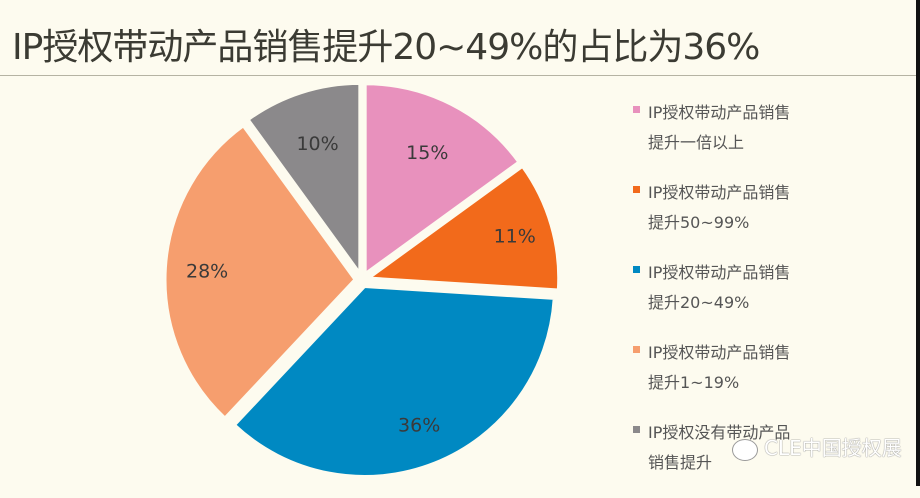  What do you see at coordinates (699, 302) in the screenshot?
I see `legend-label: 提升20~49%` at bounding box center [699, 302].